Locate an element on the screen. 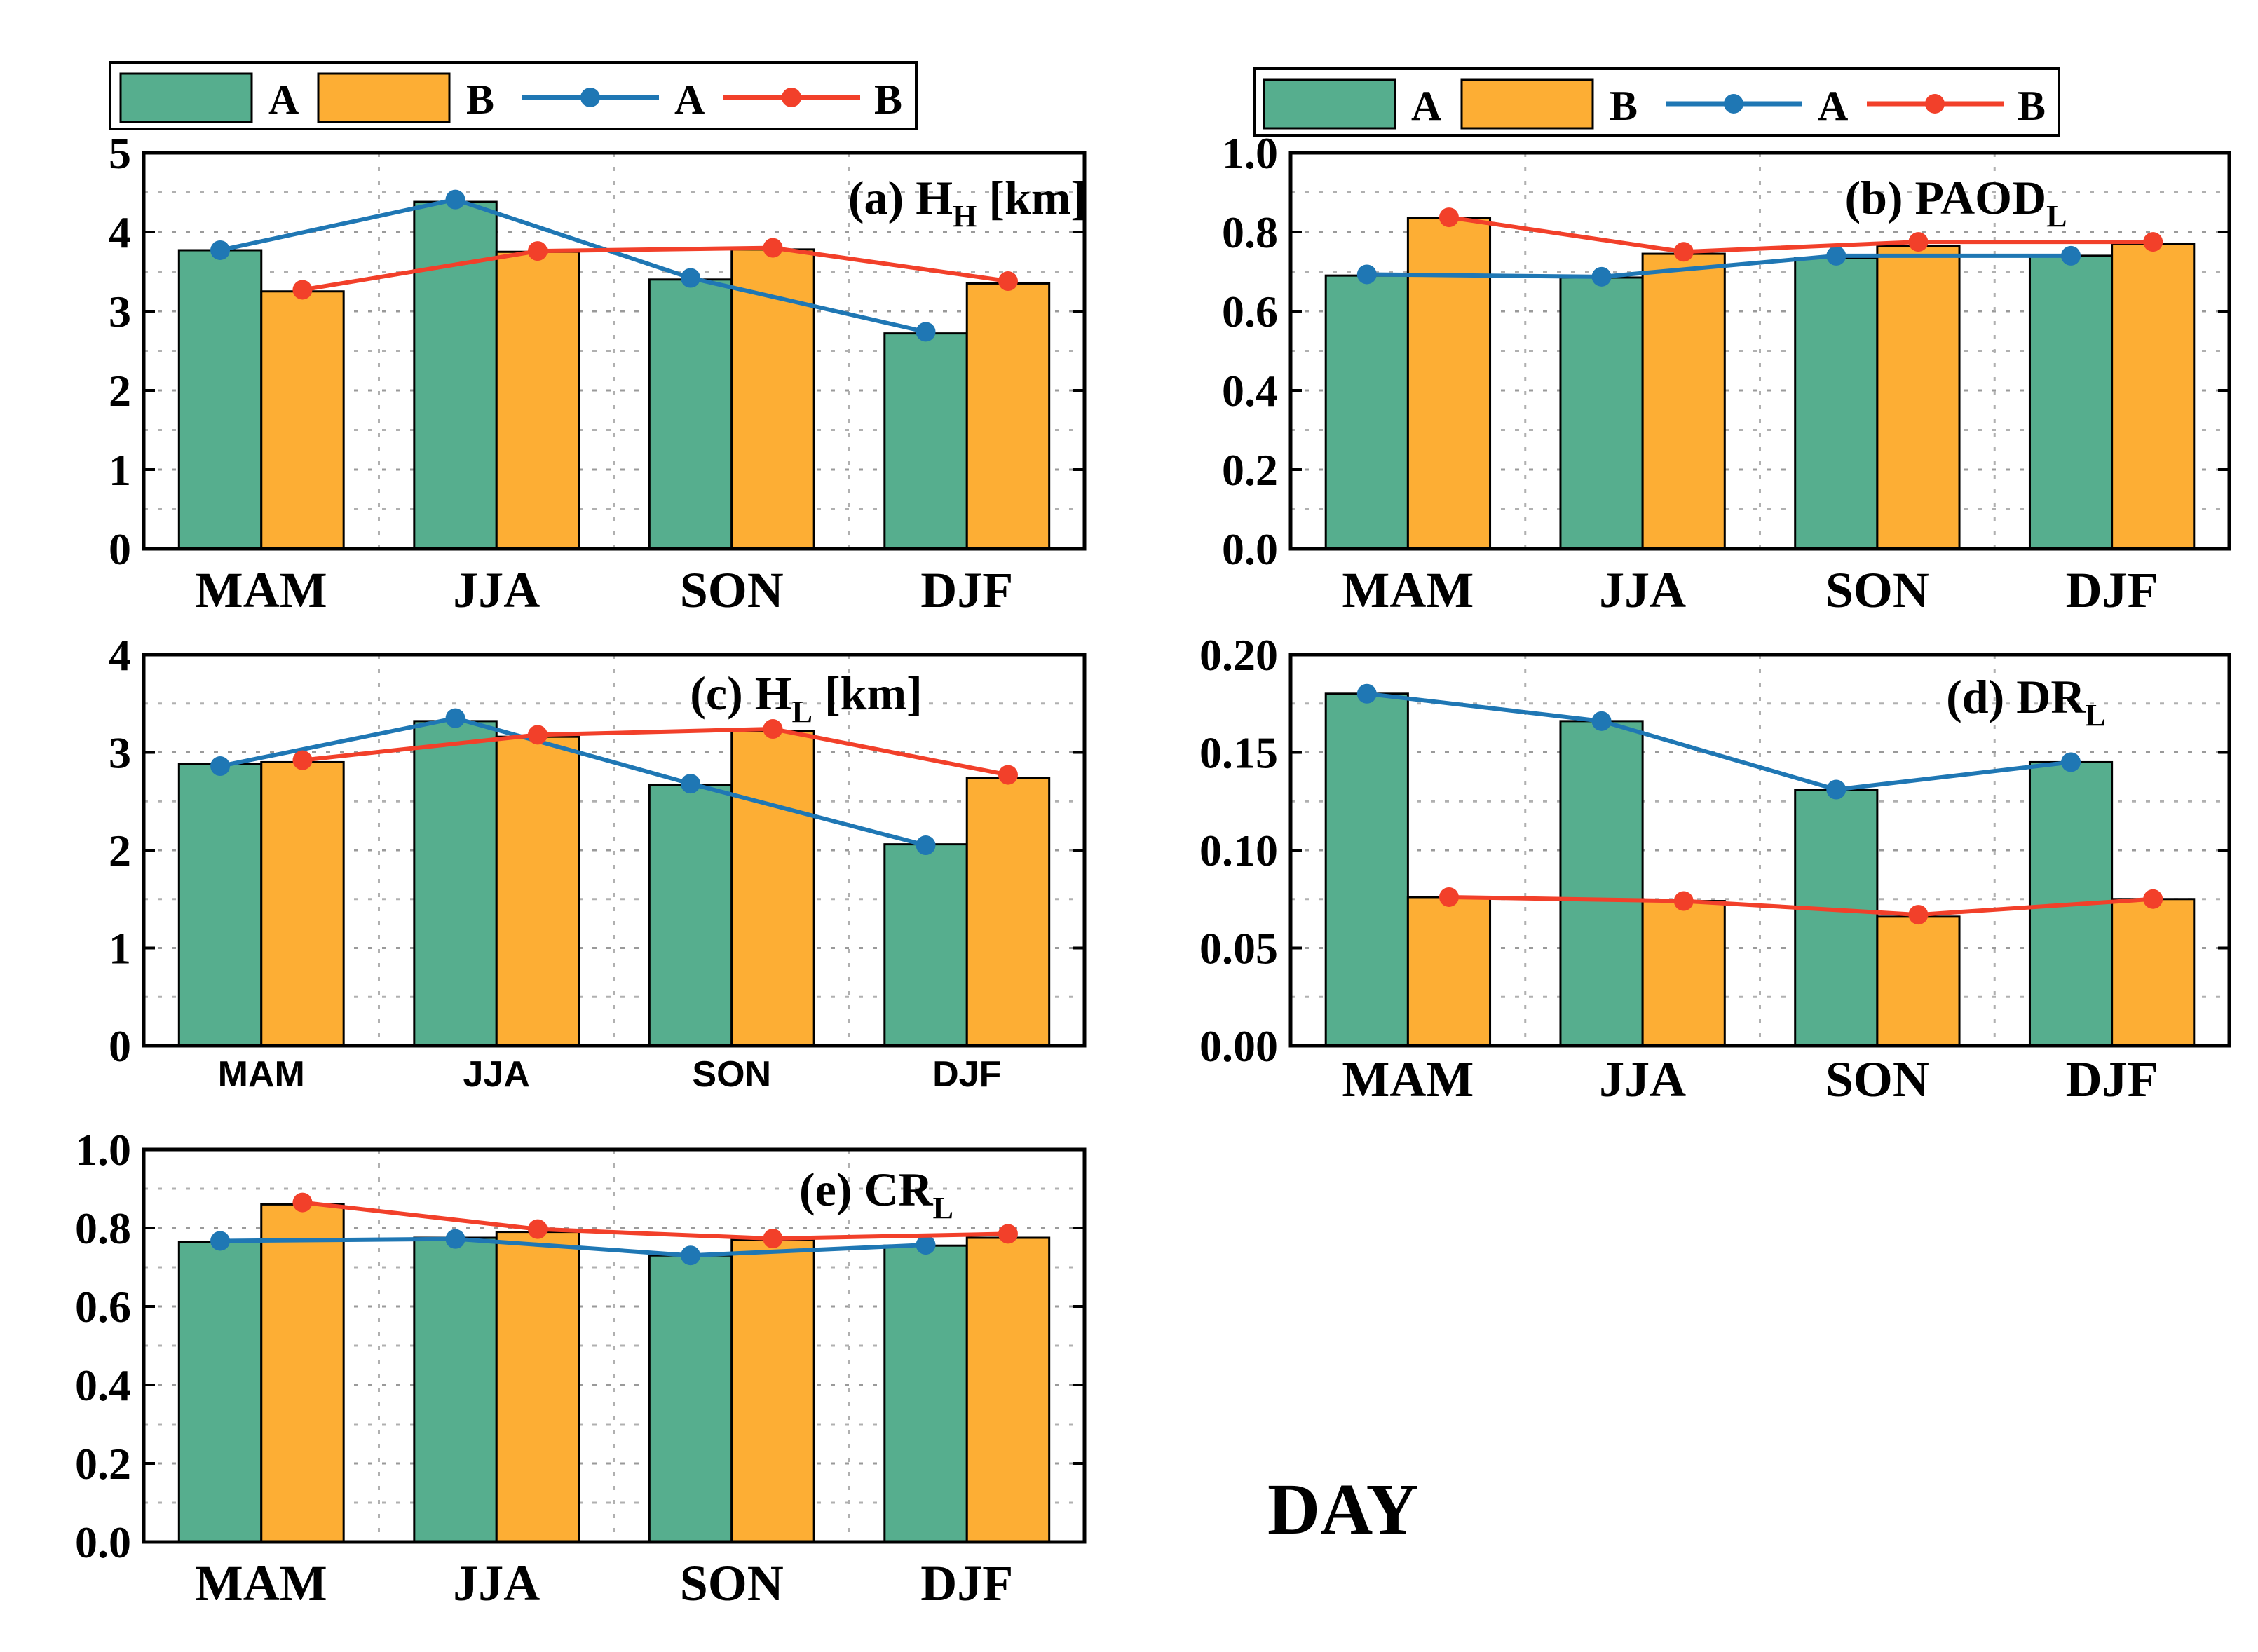  legend-right-line-b-marker is located at coordinates (1935, 104).